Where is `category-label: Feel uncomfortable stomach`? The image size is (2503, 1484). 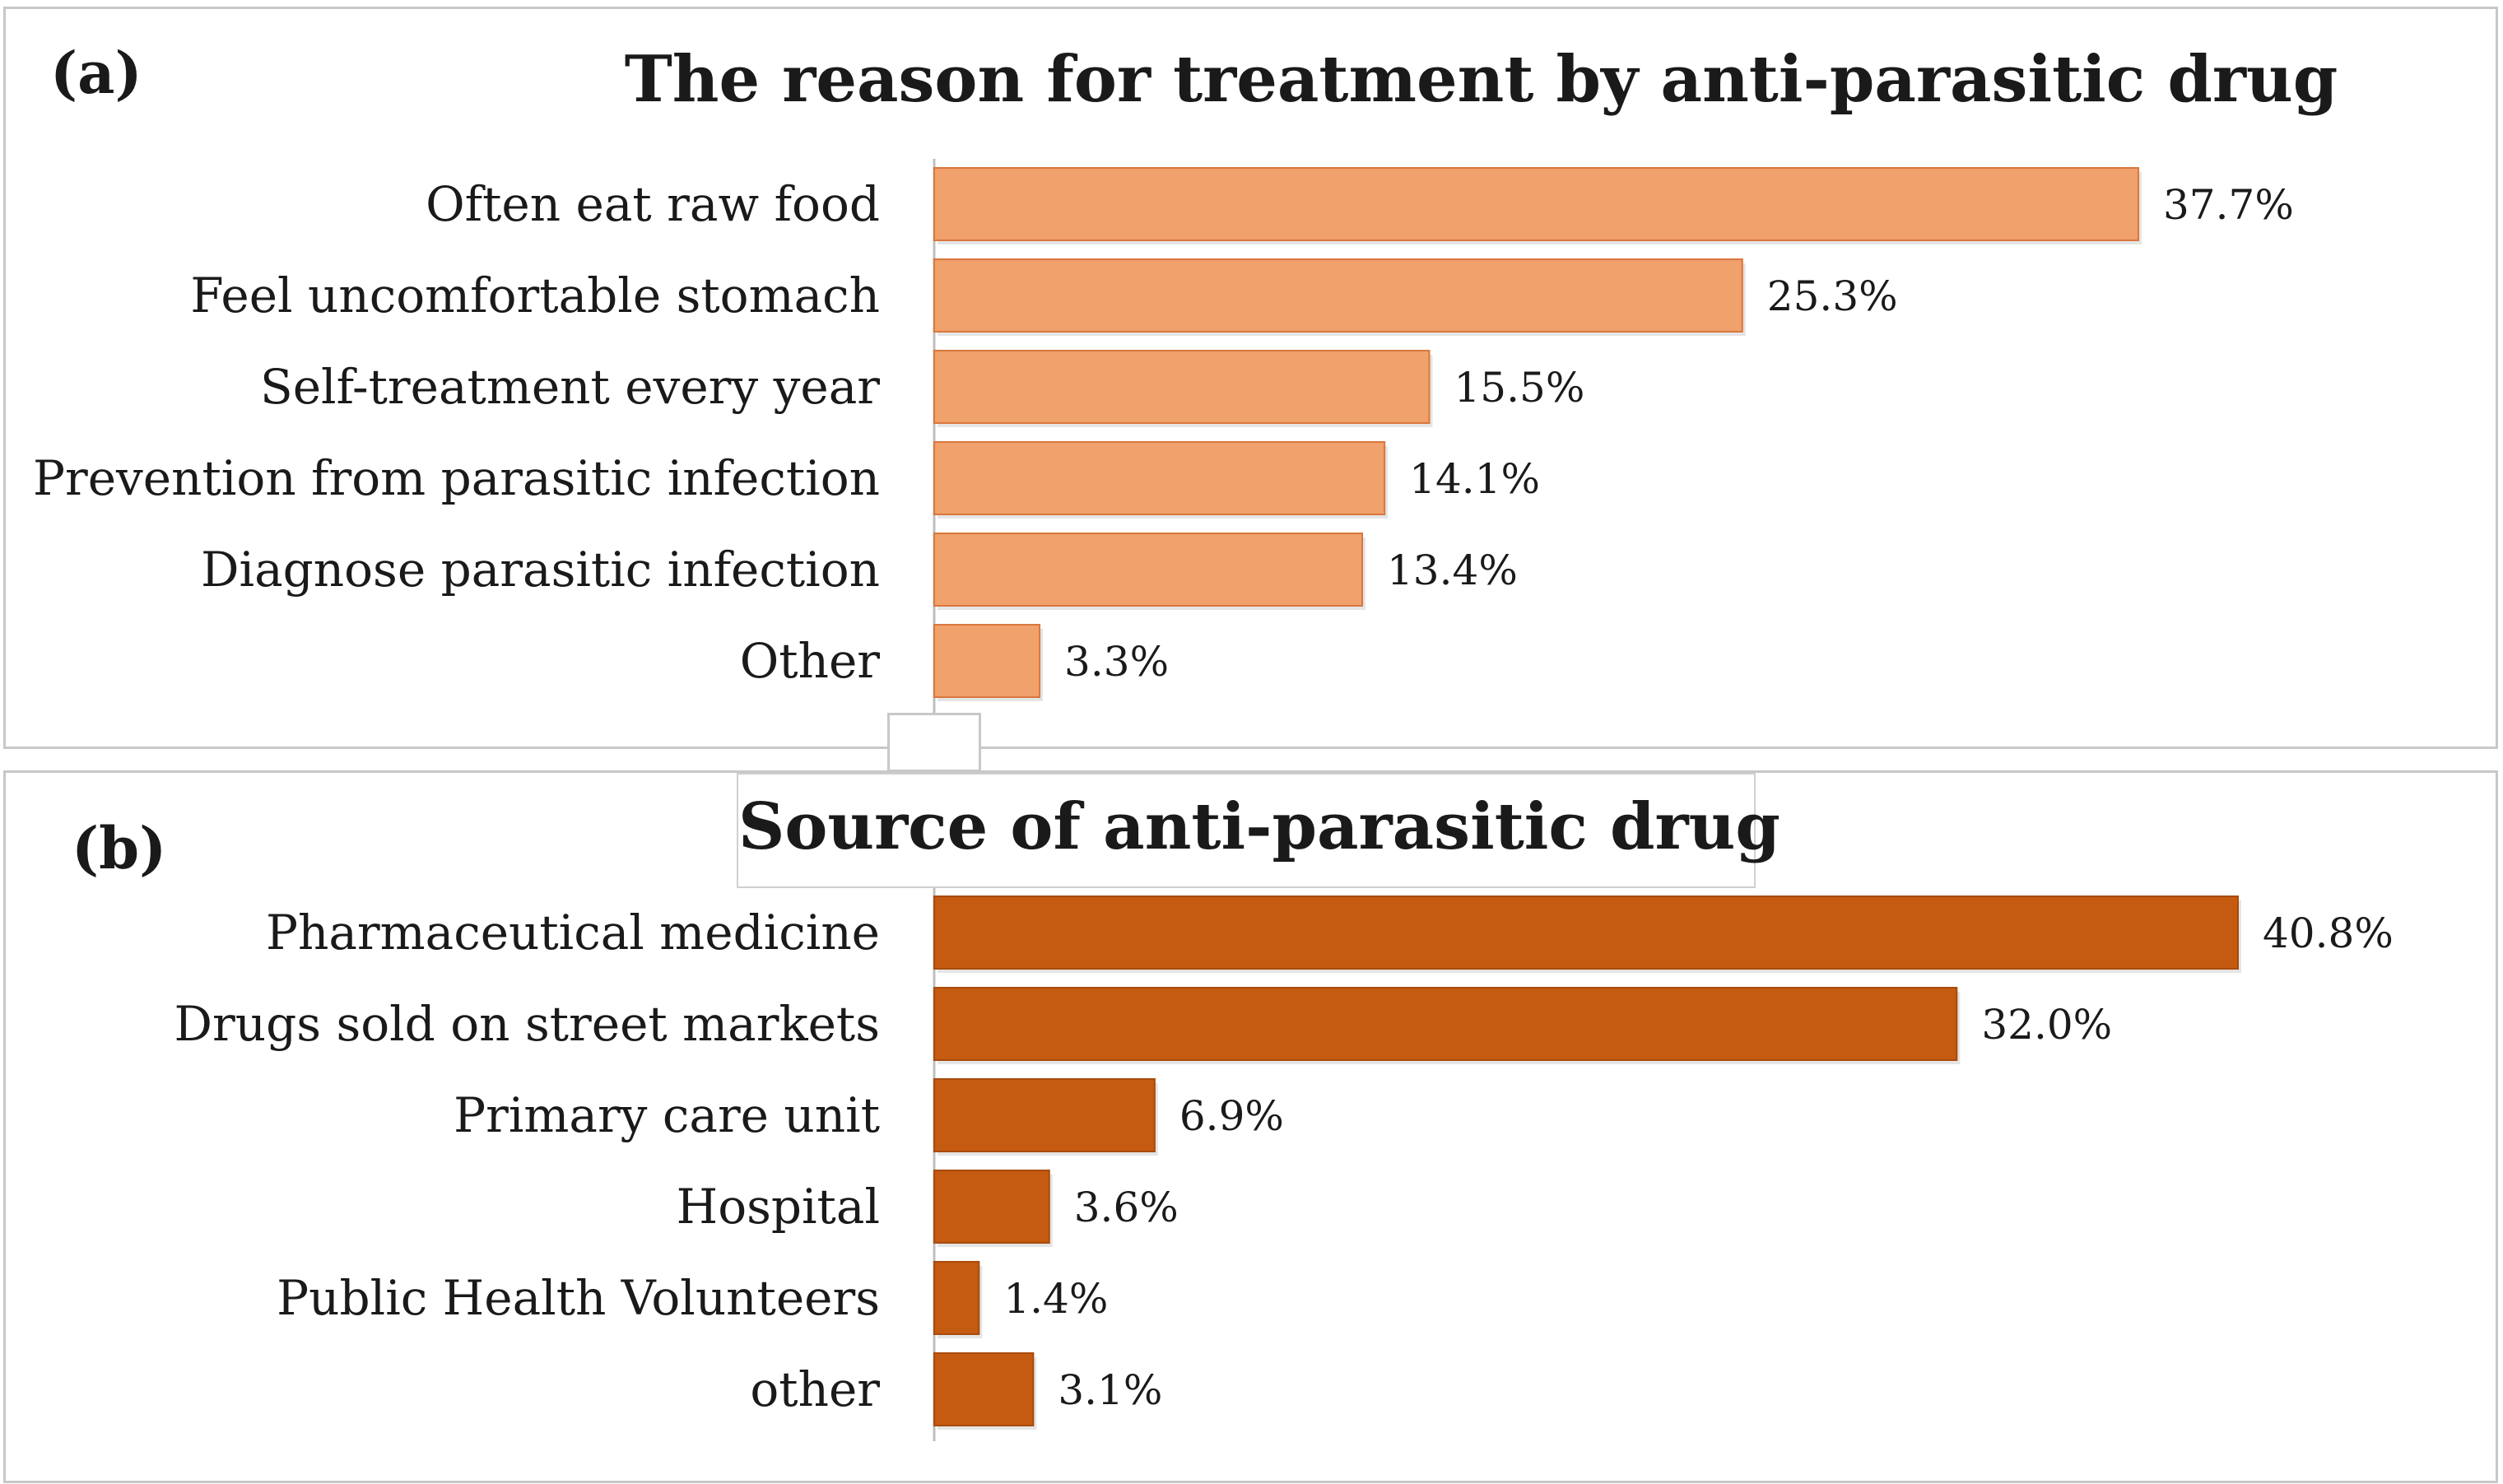
category-label: Feel uncomfortable stomach is located at coordinates (535, 295).